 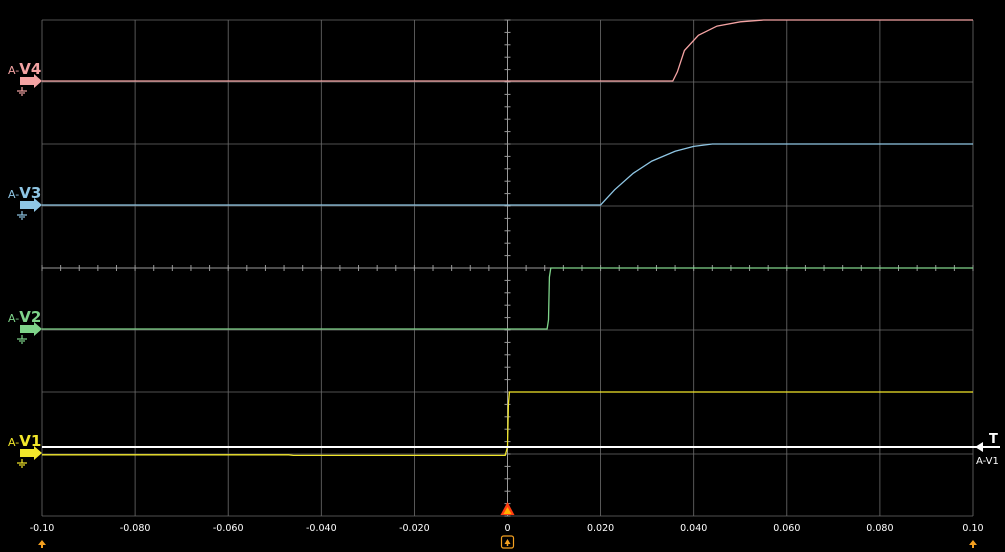 What do you see at coordinates (786, 528) in the screenshot?
I see `x-tick-label: 0.060` at bounding box center [786, 528].